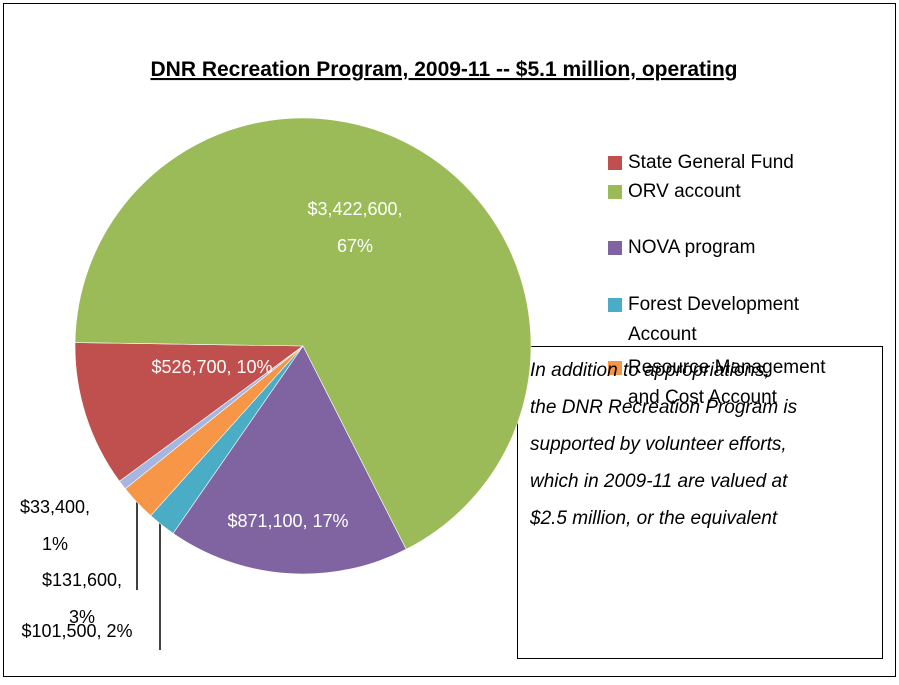 The width and height of the screenshot is (899, 685). What do you see at coordinates (711, 162) in the screenshot?
I see `legend-label: State General Fund` at bounding box center [711, 162].